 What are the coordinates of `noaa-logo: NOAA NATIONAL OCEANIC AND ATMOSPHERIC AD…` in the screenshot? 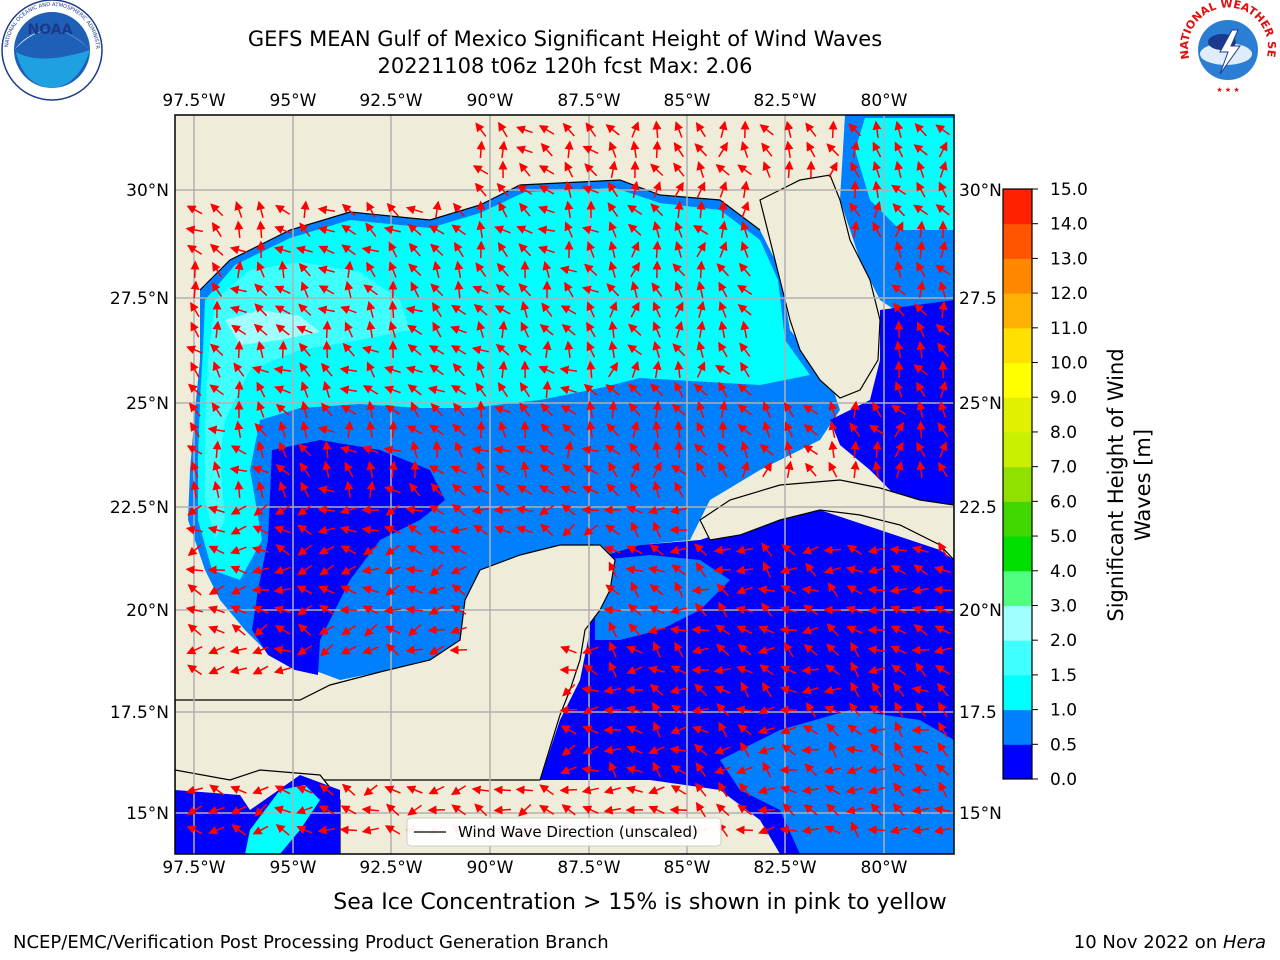 It's located at (51, 50).